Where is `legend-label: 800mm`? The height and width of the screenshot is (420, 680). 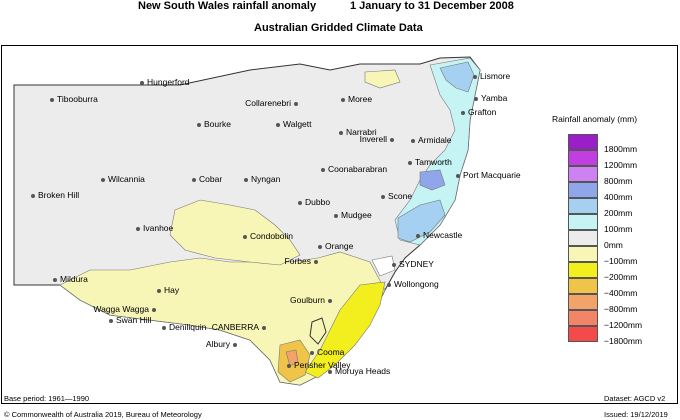
legend-label: 800mm is located at coordinates (618, 181).